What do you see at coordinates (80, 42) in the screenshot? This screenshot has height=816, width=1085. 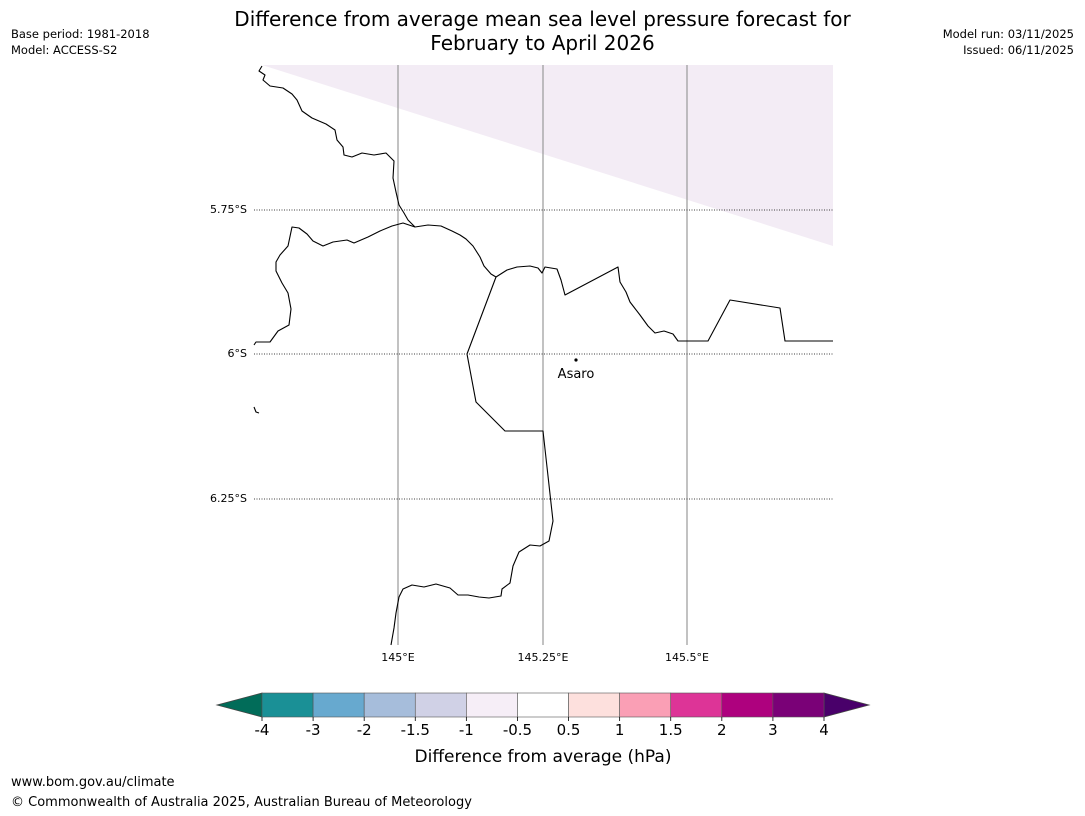 I see `base-info: Base period: 1981-2018 Model: ACCESS-S2` at bounding box center [80, 42].